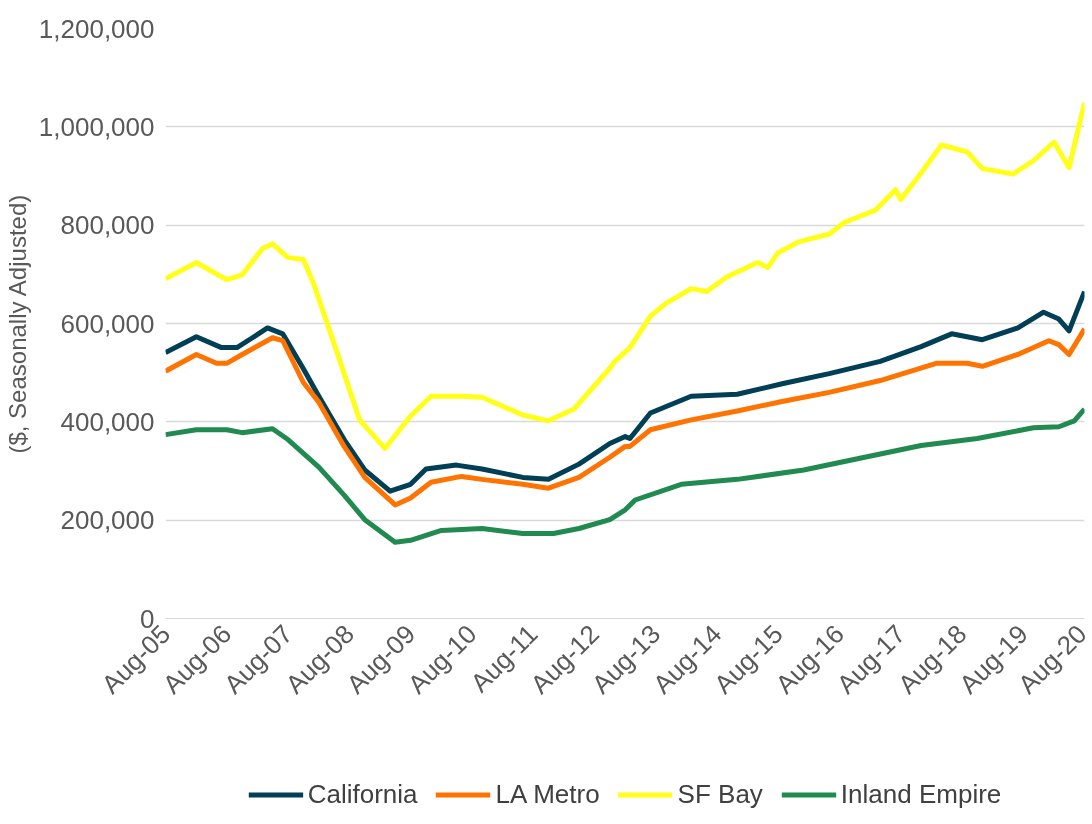  I want to click on y-tick-label: 200,000, so click(107, 520).